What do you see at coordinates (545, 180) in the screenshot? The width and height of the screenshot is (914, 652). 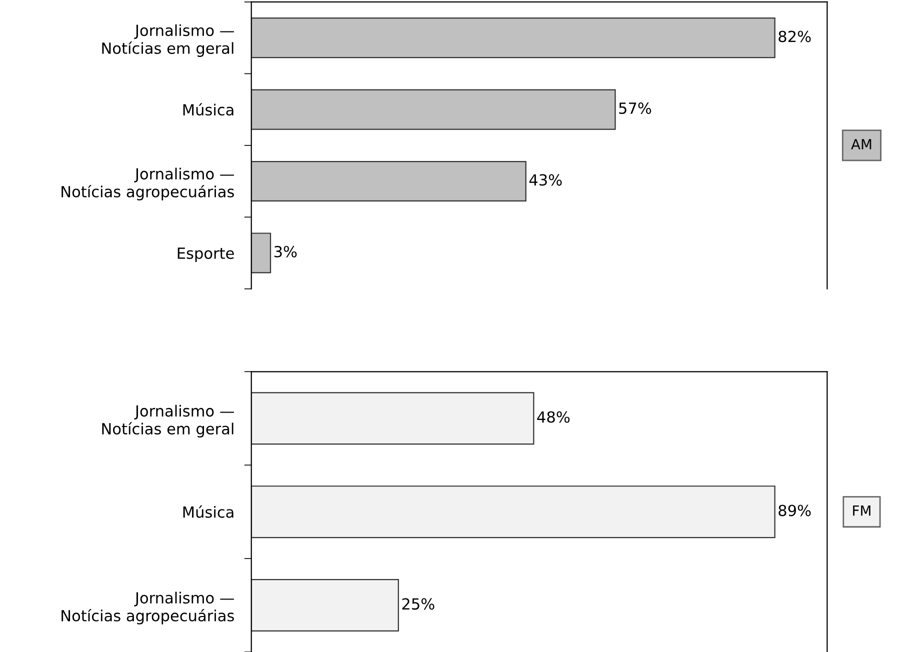 I see `data-label: 43%` at bounding box center [545, 180].